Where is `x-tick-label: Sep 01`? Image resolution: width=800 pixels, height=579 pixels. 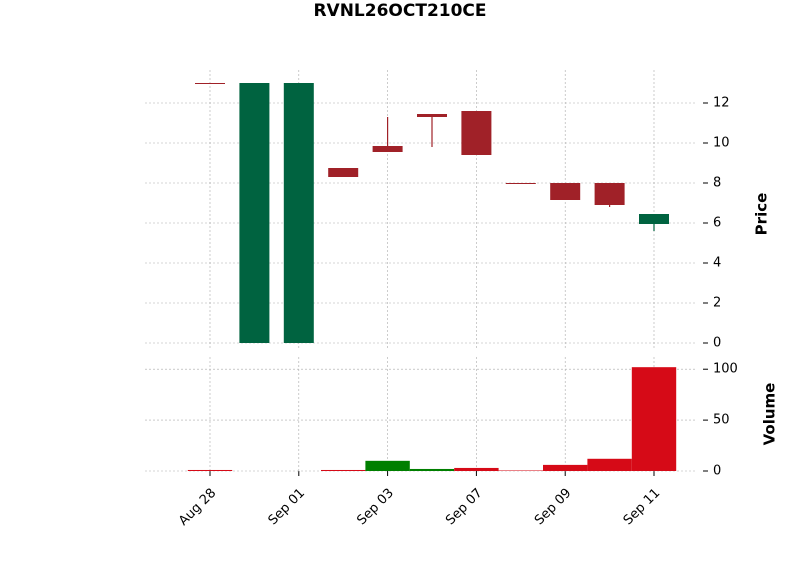
x-tick-label: Sep 01 is located at coordinates (287, 507).